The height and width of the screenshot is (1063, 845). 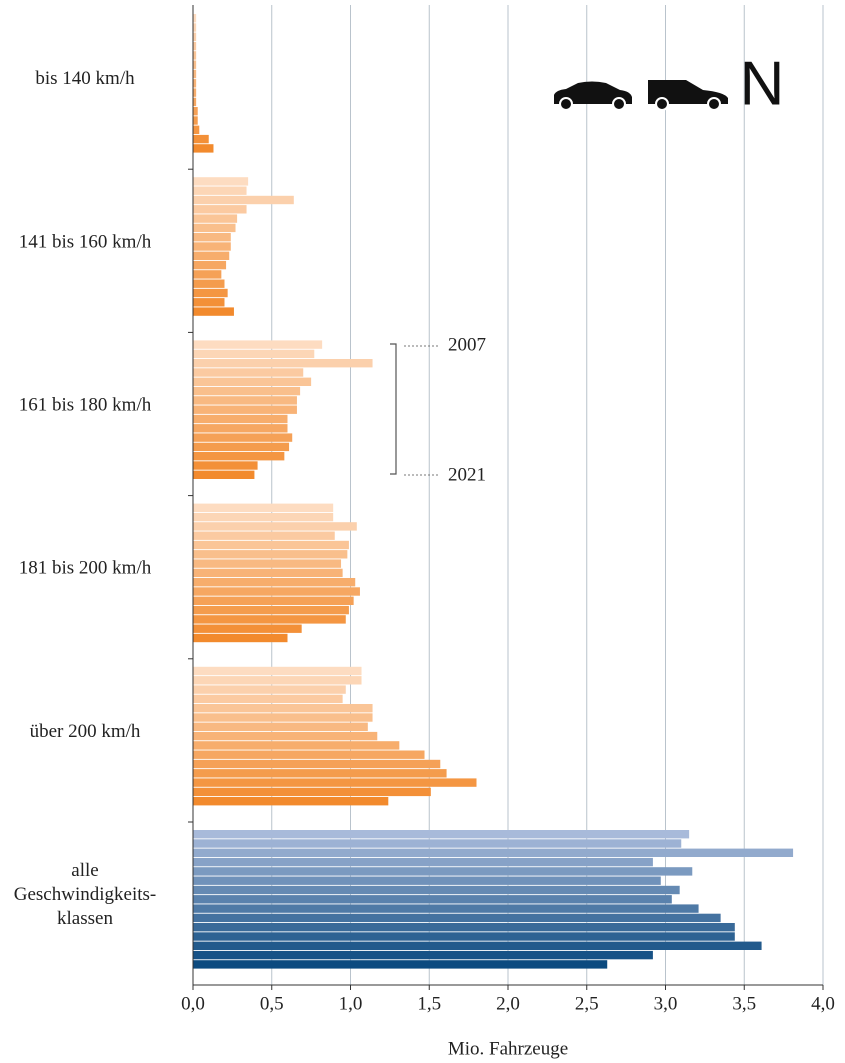 I want to click on bracket, so click(x=393, y=409).